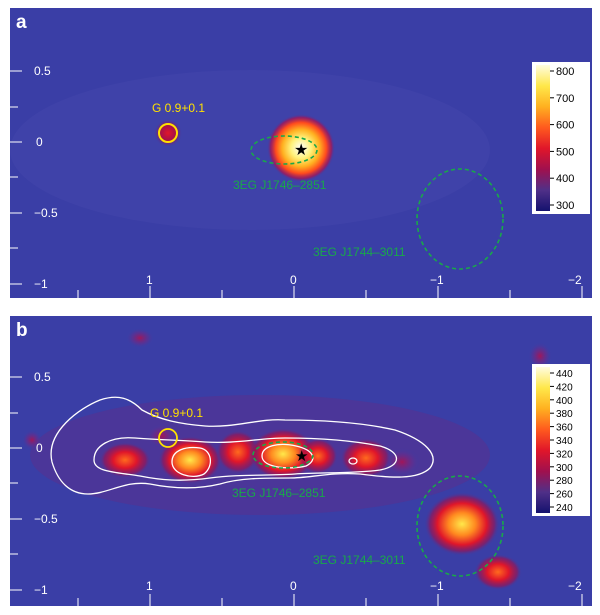 The image size is (600, 615). Describe the element at coordinates (42, 377) in the screenshot. I see `panel-b-ytick-label: 0.5` at that location.